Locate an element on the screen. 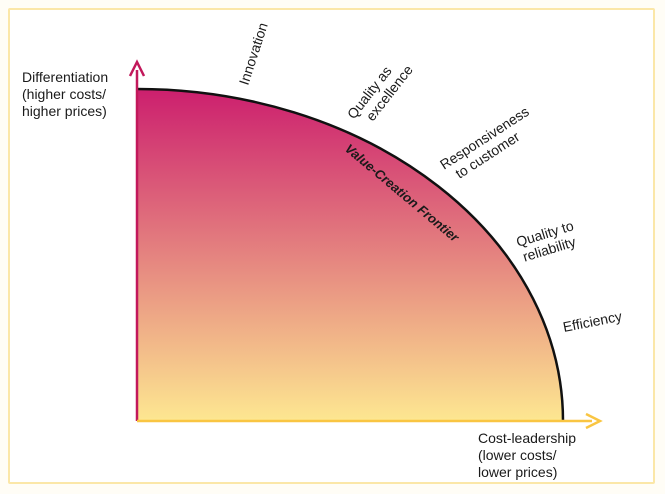  y-axis-arrowhead is located at coordinates (137, 68).